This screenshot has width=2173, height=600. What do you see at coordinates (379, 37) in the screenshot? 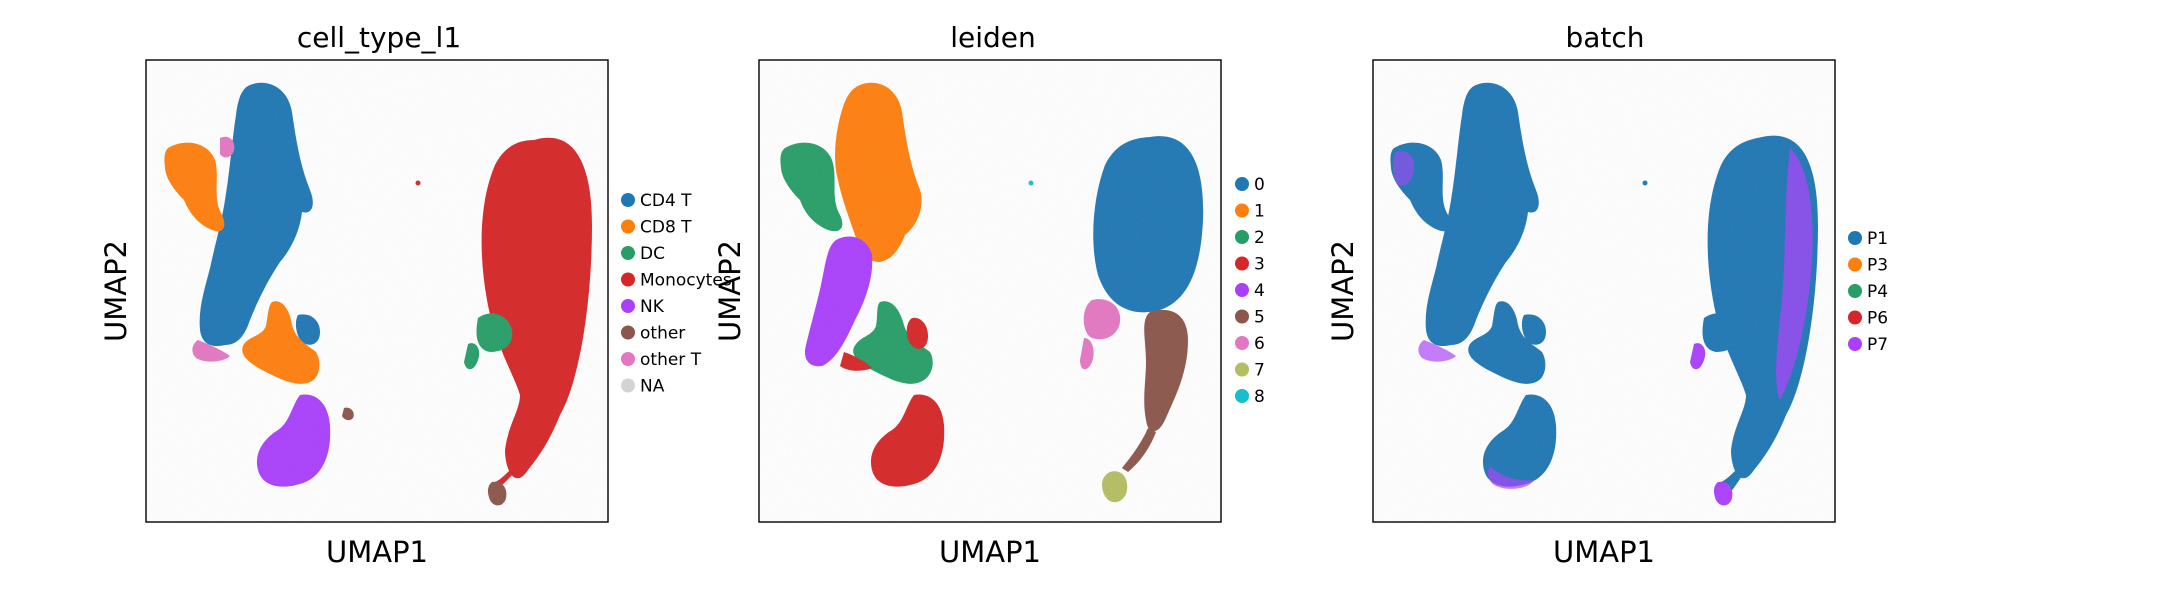
I see `panel-title: cell_type_l1` at bounding box center [379, 37].